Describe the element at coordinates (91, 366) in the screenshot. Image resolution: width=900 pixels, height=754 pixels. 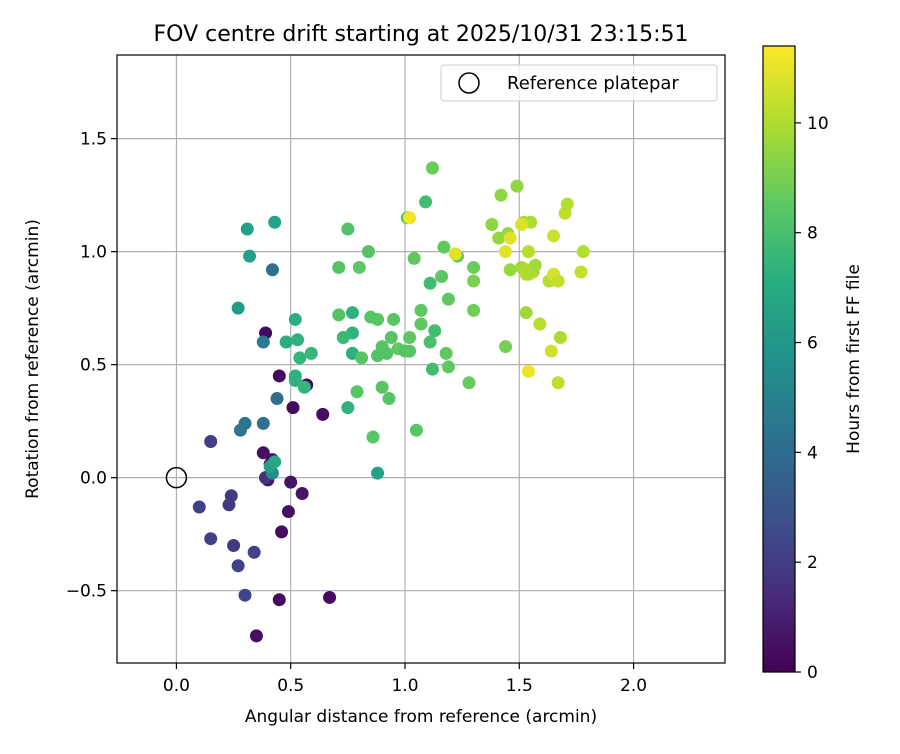
I see `y-axis-ticks: −0.5 0.0 0.5 1.0 1.5` at that location.